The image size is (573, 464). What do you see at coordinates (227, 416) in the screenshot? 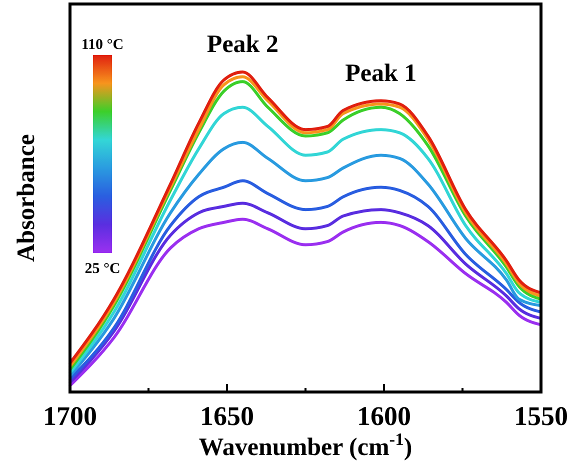
I see `x-tick-label: 1650` at bounding box center [227, 416].